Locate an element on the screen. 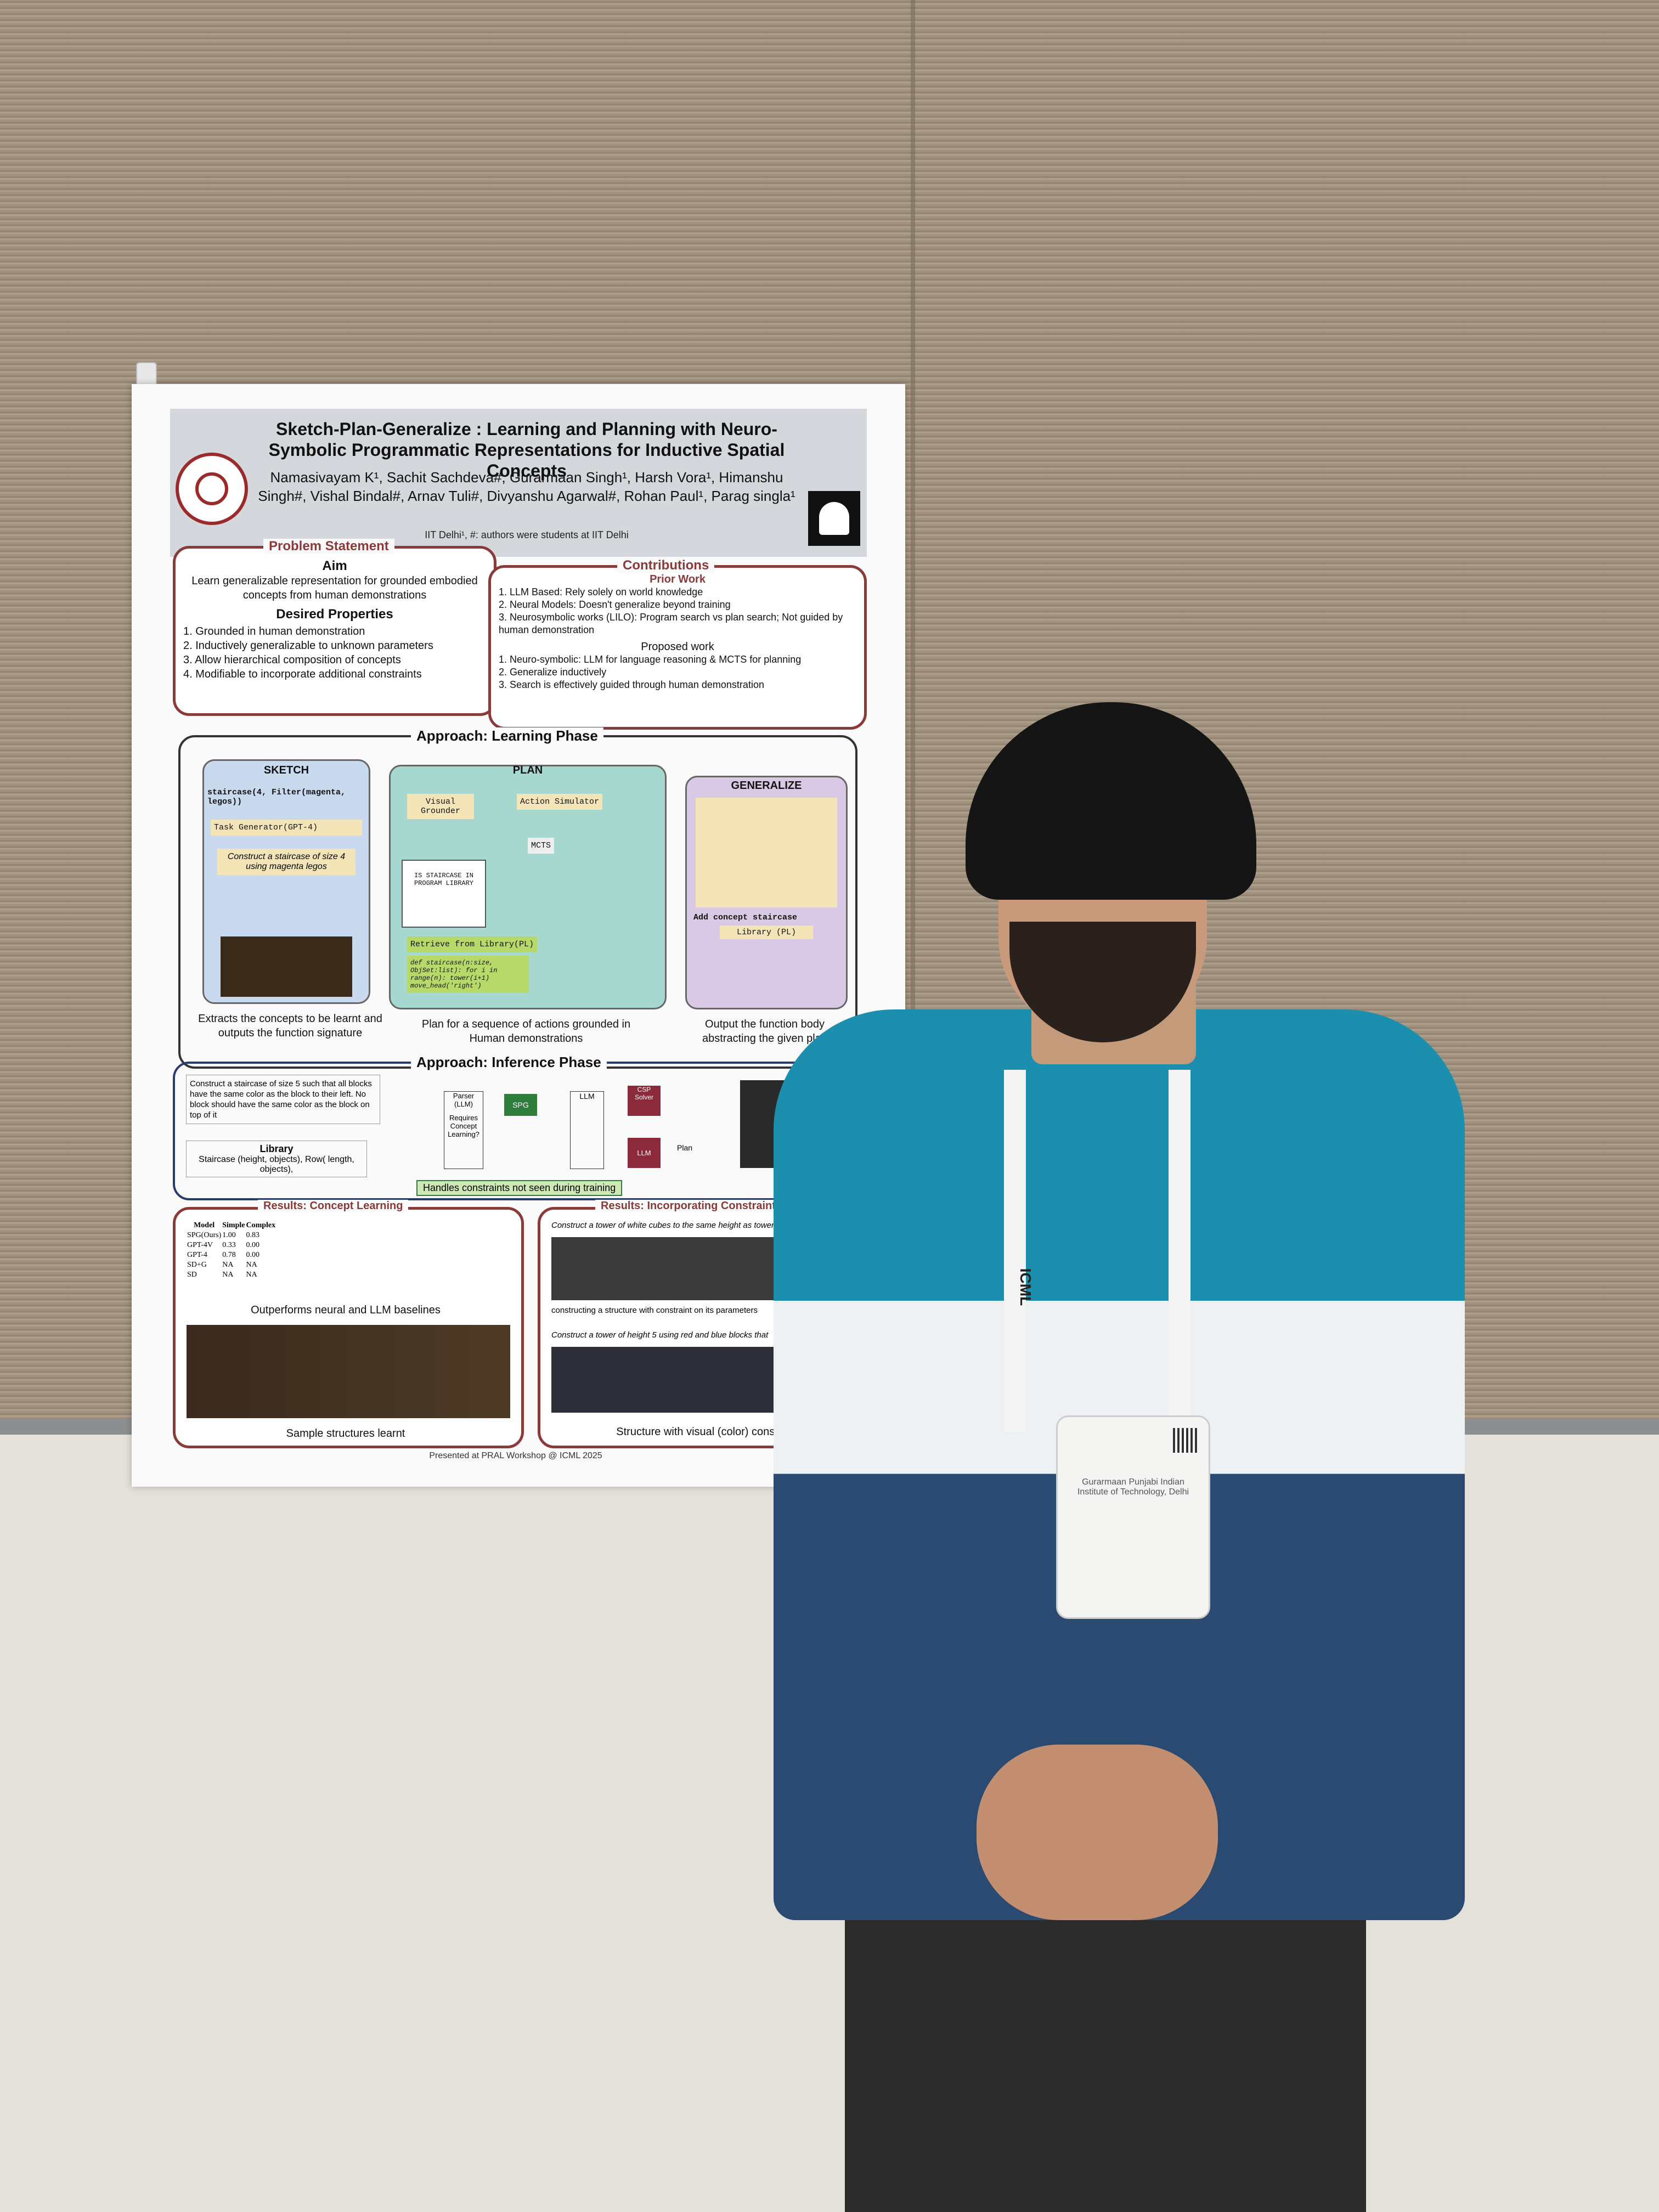 Image resolution: width=1659 pixels, height=2212 pixels. table-row: SD NA NA is located at coordinates (222, 1275).